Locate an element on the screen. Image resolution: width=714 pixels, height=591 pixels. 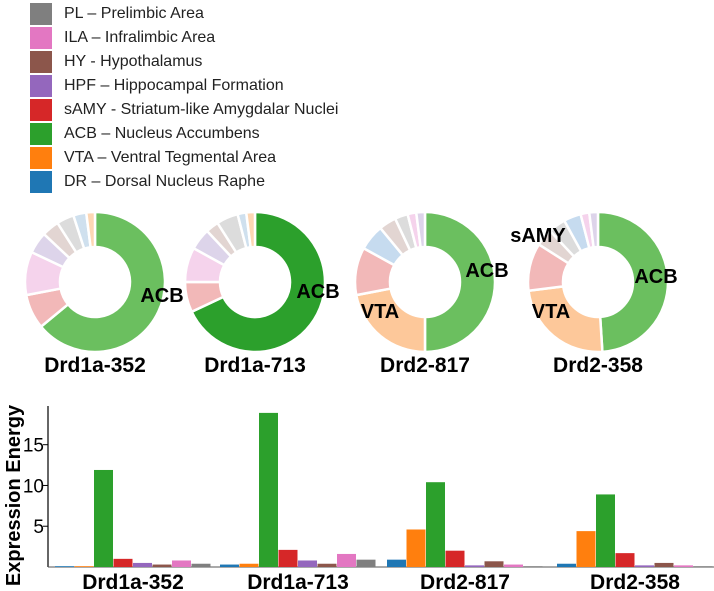
x-category-label: Drd1a-713 is located at coordinates (298, 581).